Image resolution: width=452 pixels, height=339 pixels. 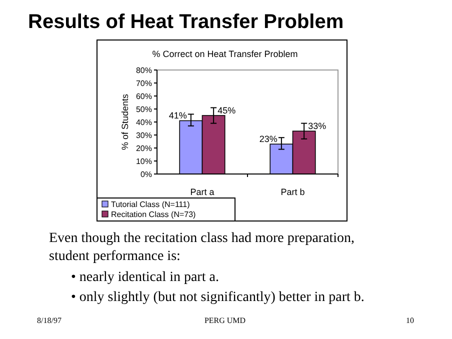 What do you see at coordinates (202, 192) in the screenshot?
I see `x-tick-label: Part a` at bounding box center [202, 192].